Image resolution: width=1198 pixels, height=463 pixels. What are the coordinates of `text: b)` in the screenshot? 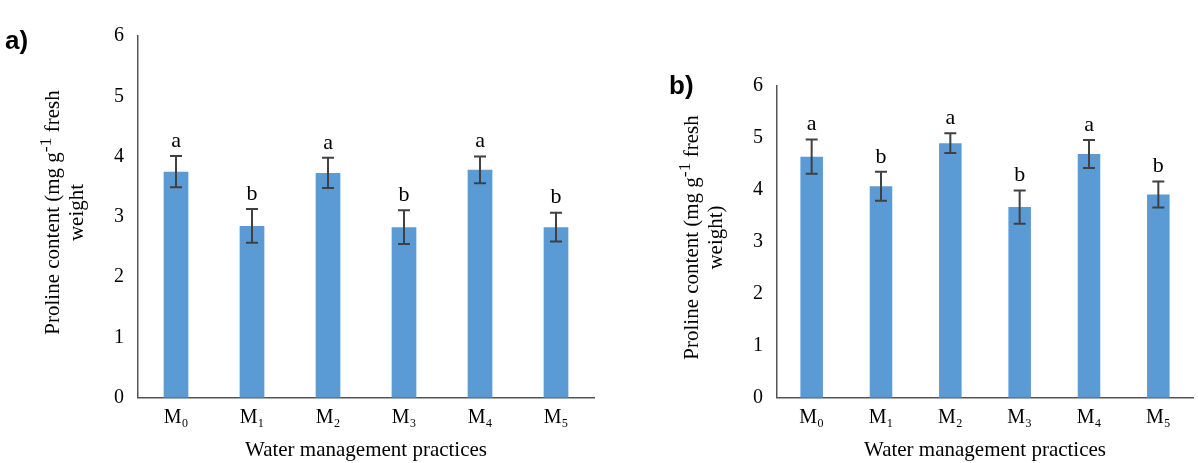 It's located at (681, 85).